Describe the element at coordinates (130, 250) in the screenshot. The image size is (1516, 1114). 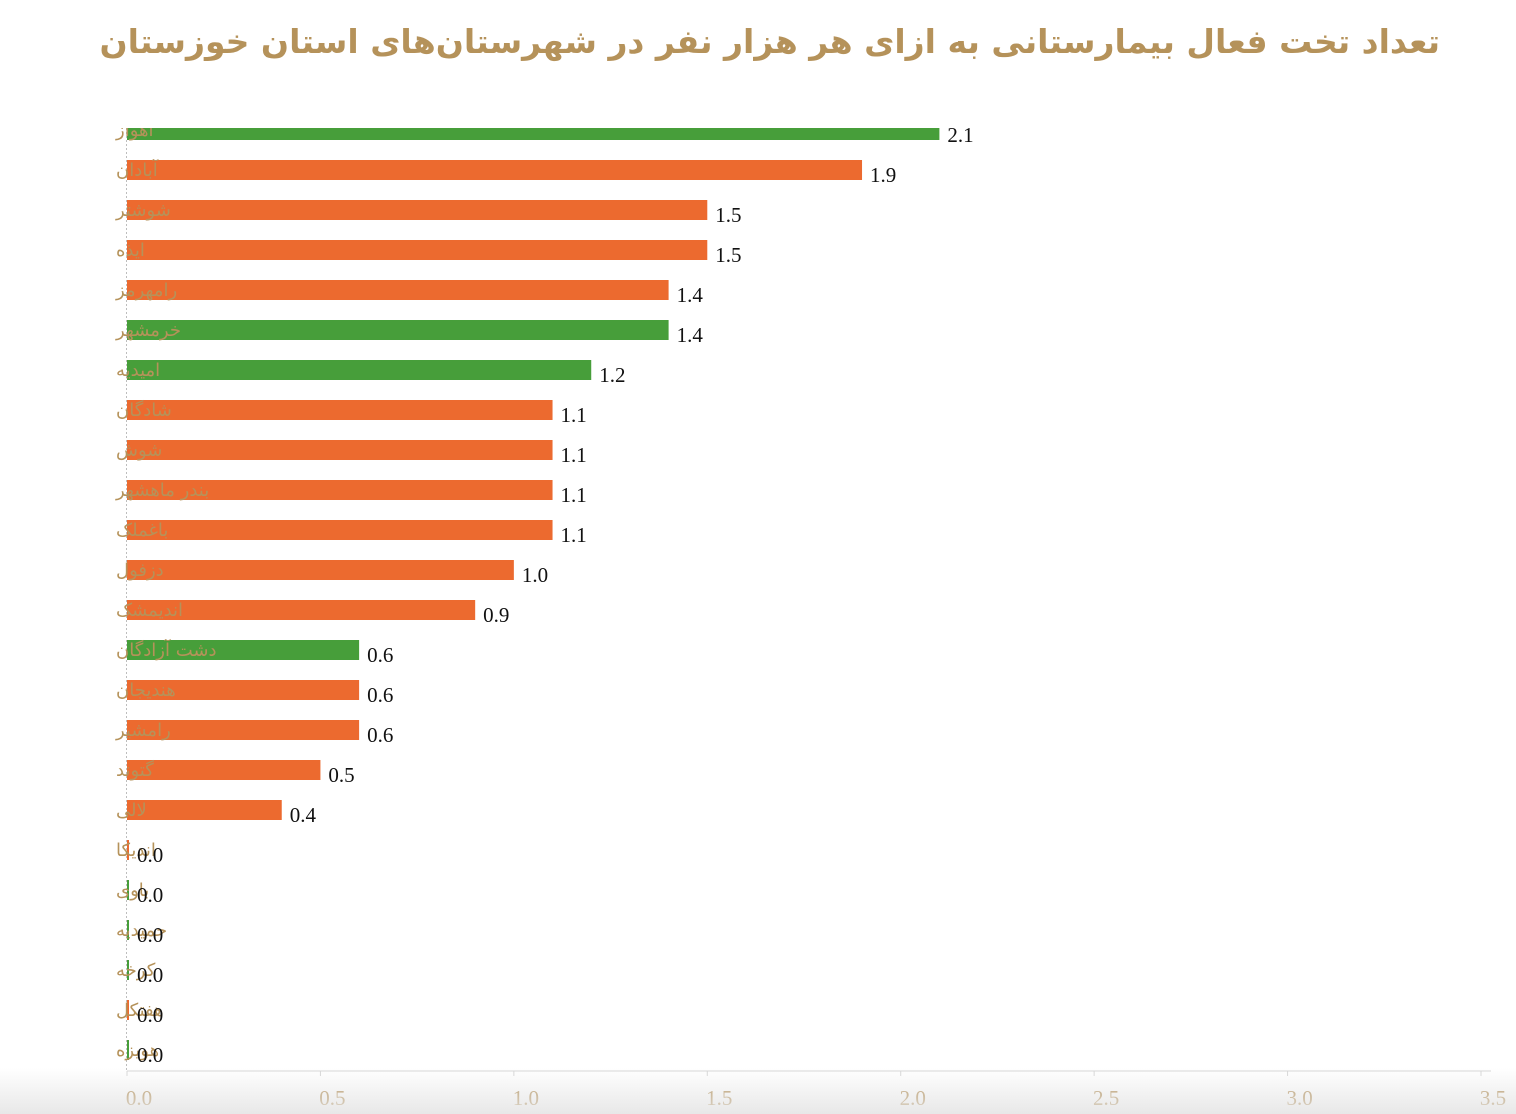
I see `category-label: ایذه` at that location.